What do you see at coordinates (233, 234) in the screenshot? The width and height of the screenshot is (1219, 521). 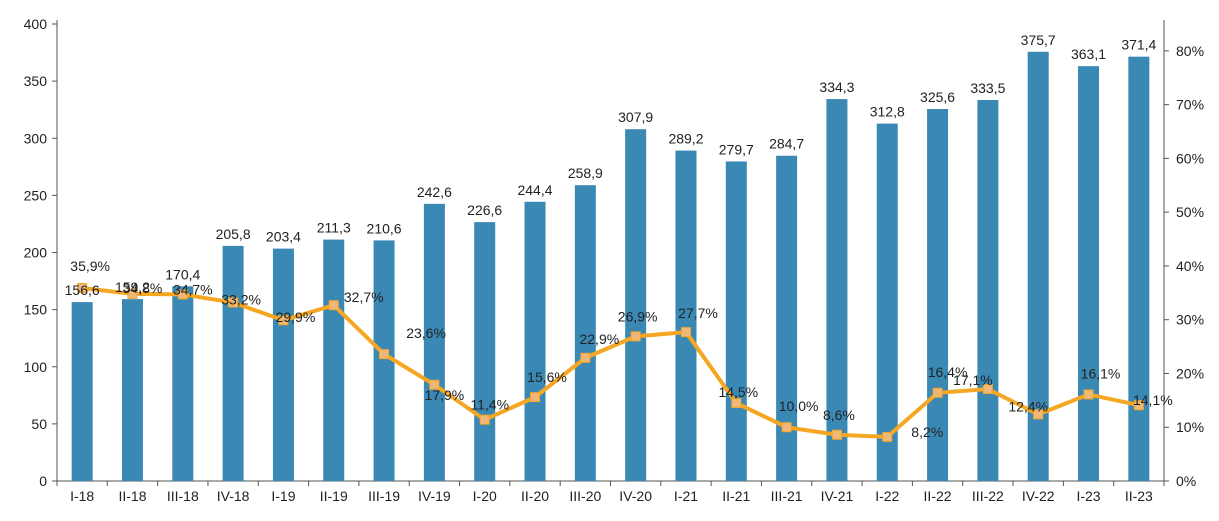 I see `bar-value-label: 205,8` at bounding box center [233, 234].